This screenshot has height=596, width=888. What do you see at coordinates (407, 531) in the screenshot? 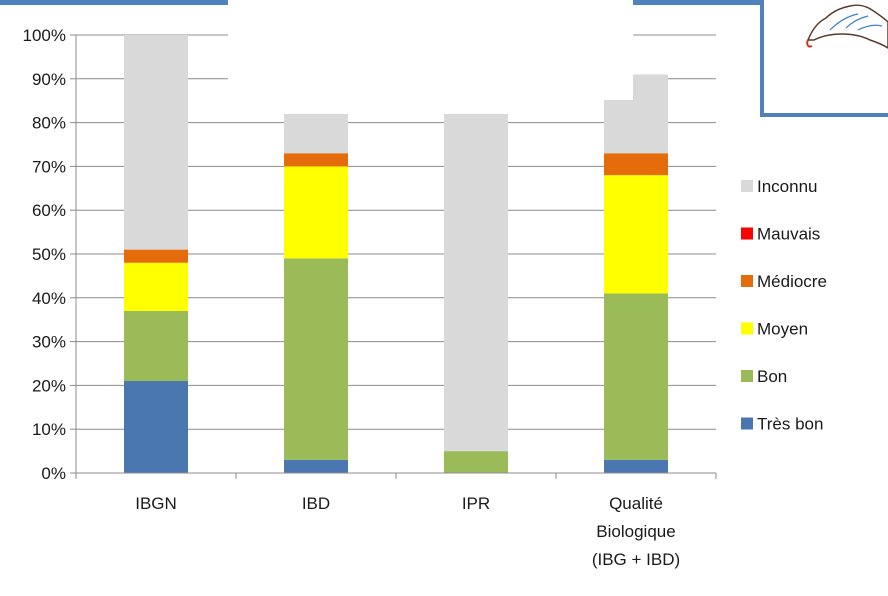
I see `x-category-labels: IBGN IBD IPR Qualité Biologique (IBG + IBD)` at bounding box center [407, 531].